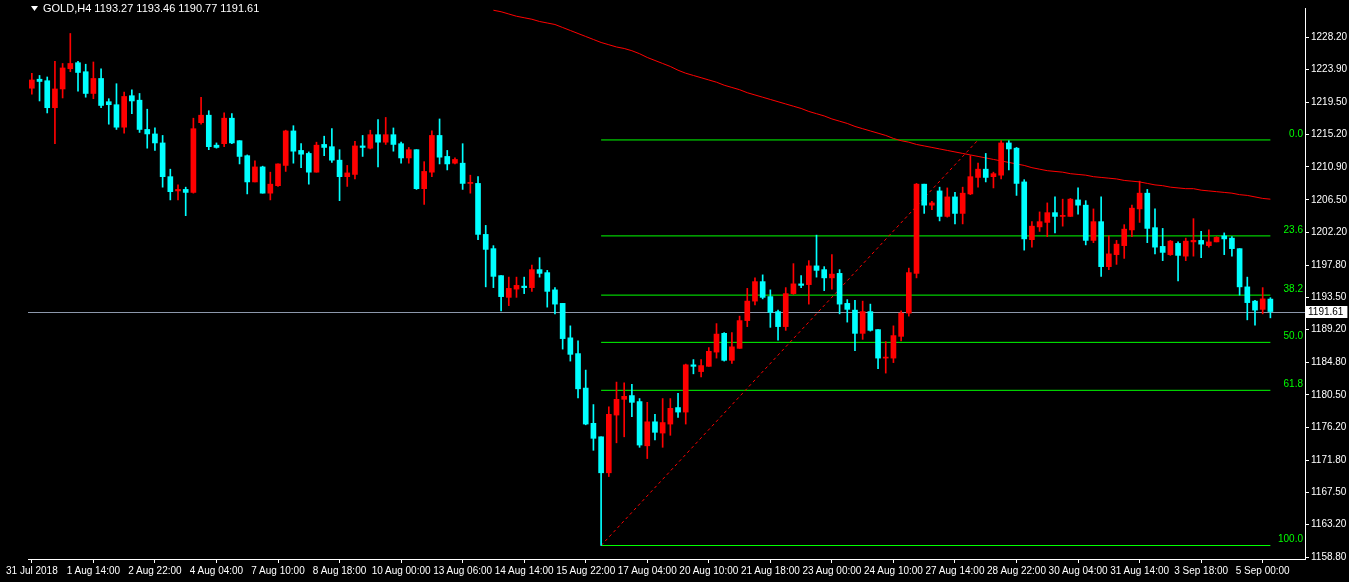  What do you see at coordinates (1296, 133) in the screenshot?
I see `series-label: 0.0` at bounding box center [1296, 133].